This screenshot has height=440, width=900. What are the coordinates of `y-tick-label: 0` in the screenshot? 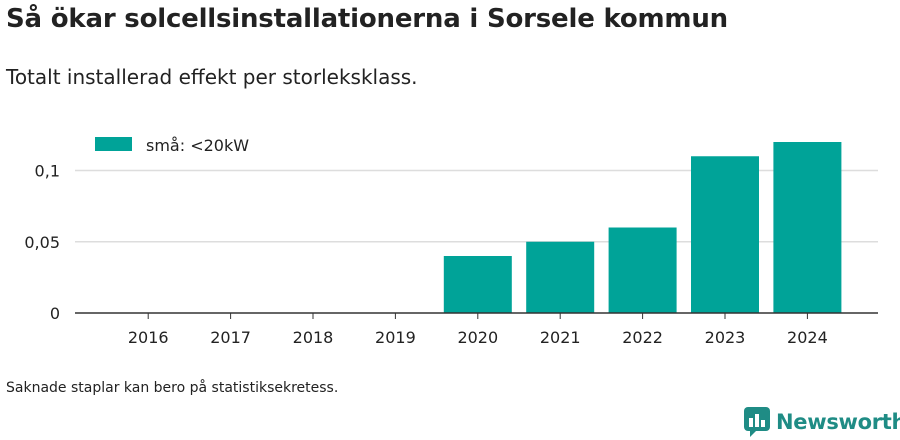 It's located at (55, 313).